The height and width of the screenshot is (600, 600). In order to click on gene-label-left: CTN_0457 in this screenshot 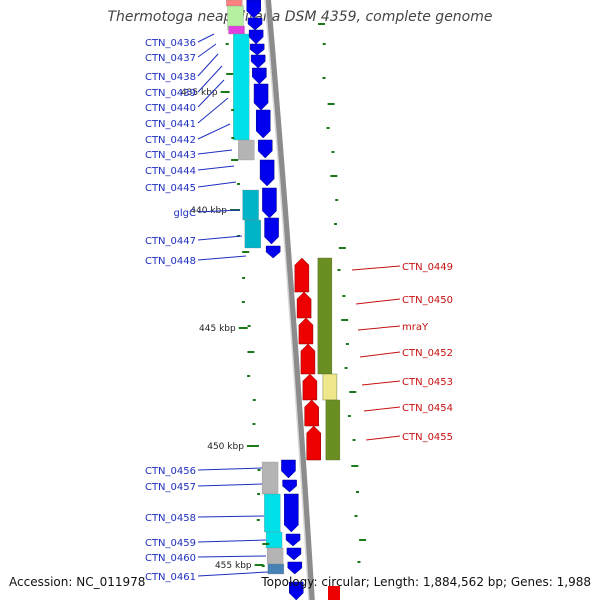, I will do `click(170, 487)`.